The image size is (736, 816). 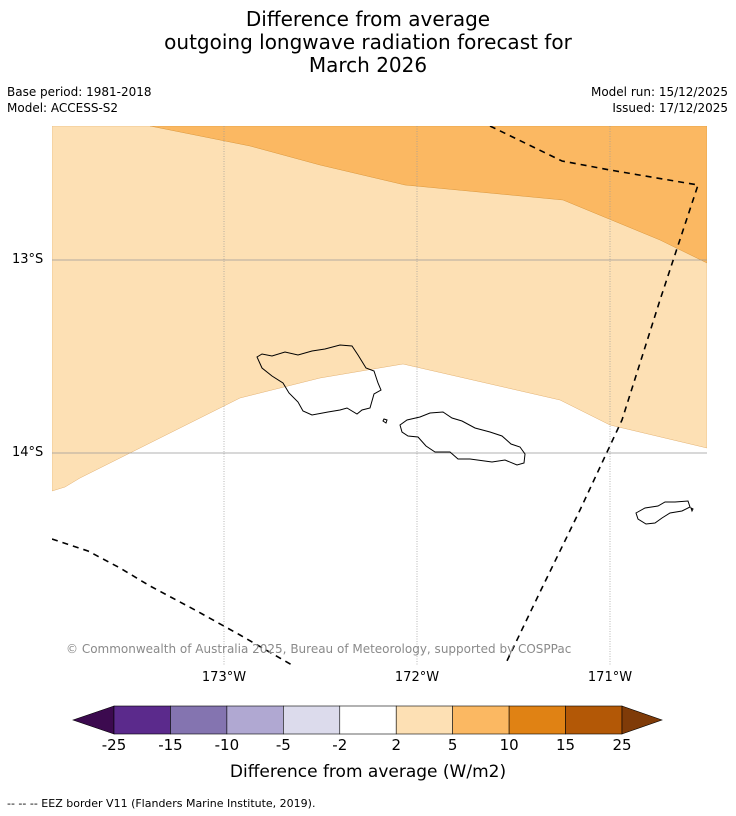 What do you see at coordinates (283, 745) in the screenshot?
I see `colorbar-tick-label: -5` at bounding box center [283, 745].